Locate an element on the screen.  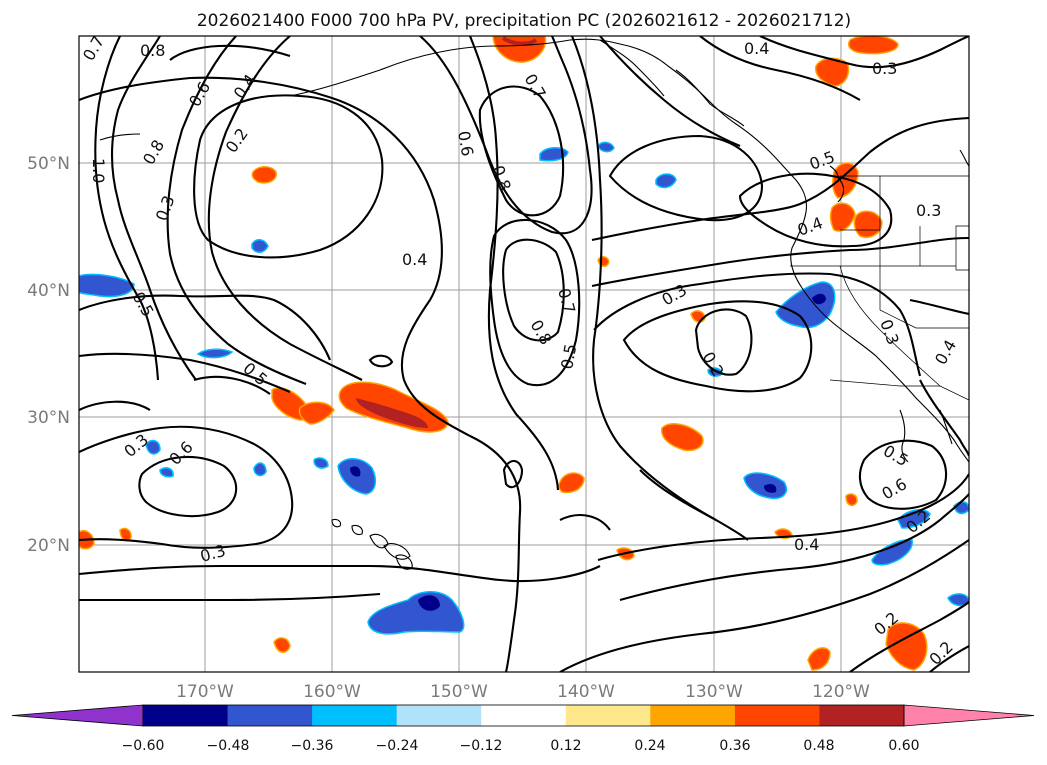
colorbar-tick-label: −0.12 is located at coordinates (481, 746).